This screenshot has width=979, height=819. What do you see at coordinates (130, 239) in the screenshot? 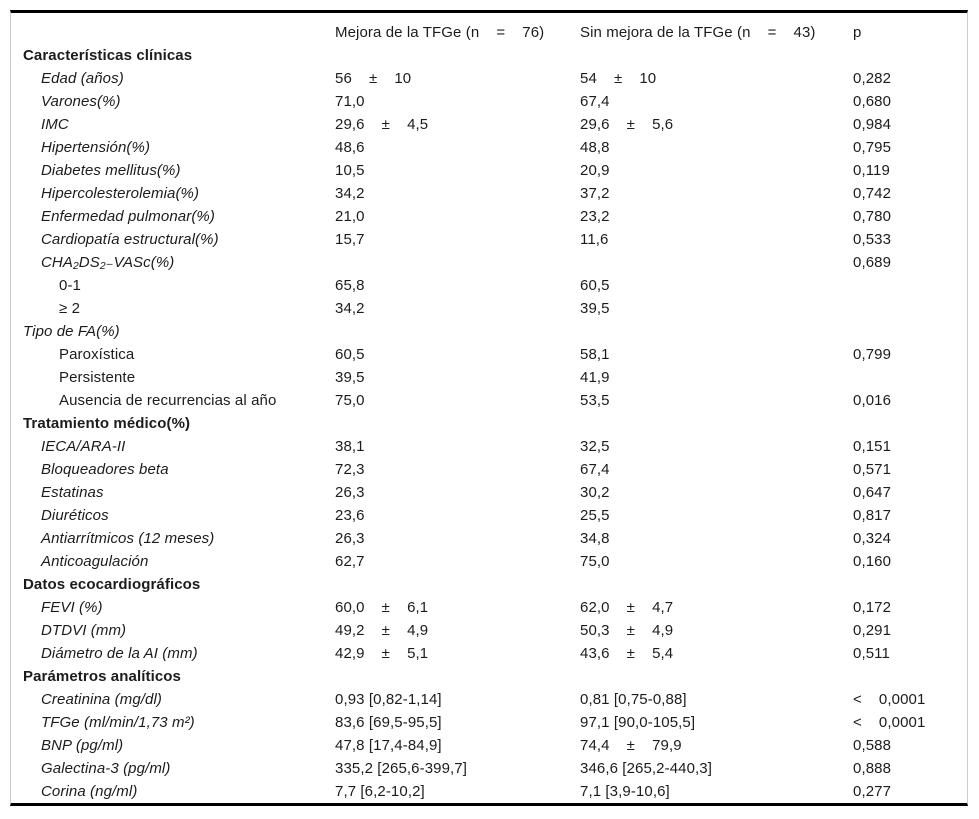
I see `row-label: Cardiopatía estructural(%)` at bounding box center [130, 239].